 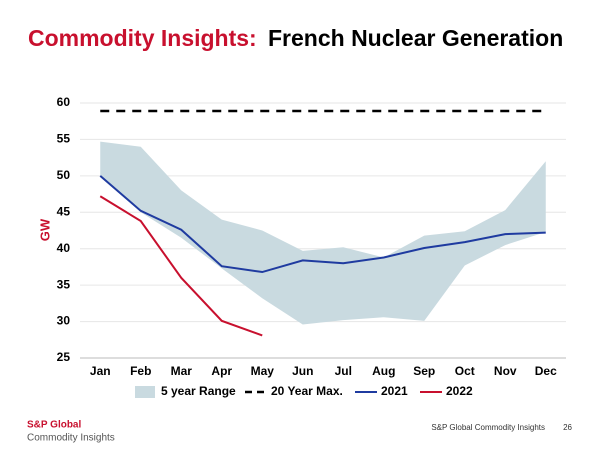 What do you see at coordinates (465, 371) in the screenshot?
I see `x-tick-label: Oct` at bounding box center [465, 371].